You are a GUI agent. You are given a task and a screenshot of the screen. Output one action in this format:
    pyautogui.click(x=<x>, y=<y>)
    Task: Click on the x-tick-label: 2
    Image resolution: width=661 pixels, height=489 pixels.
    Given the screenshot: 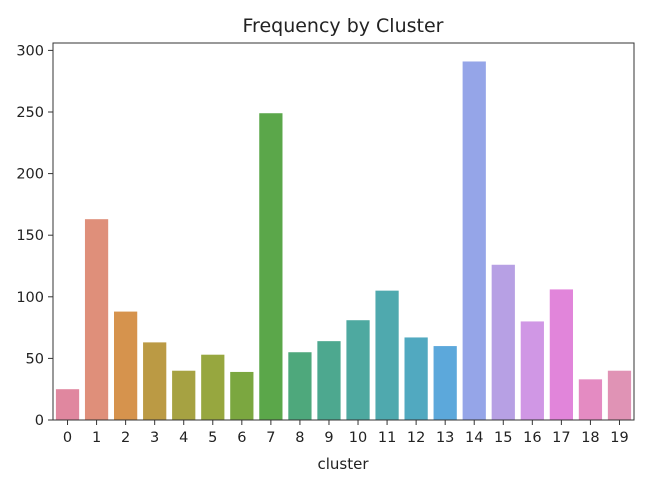 What is the action you would take?
    pyautogui.click(x=125, y=438)
    